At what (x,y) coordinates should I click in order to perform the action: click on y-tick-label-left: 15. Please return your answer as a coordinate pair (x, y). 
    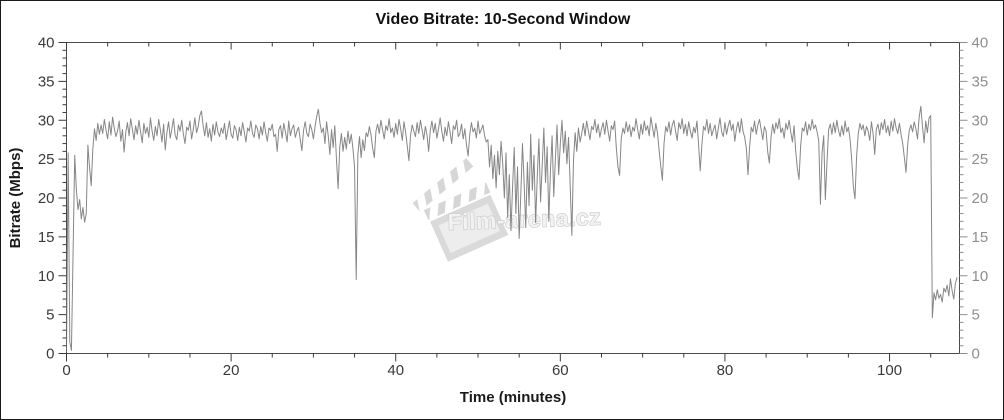
    Looking at the image, I should click on (46, 237).